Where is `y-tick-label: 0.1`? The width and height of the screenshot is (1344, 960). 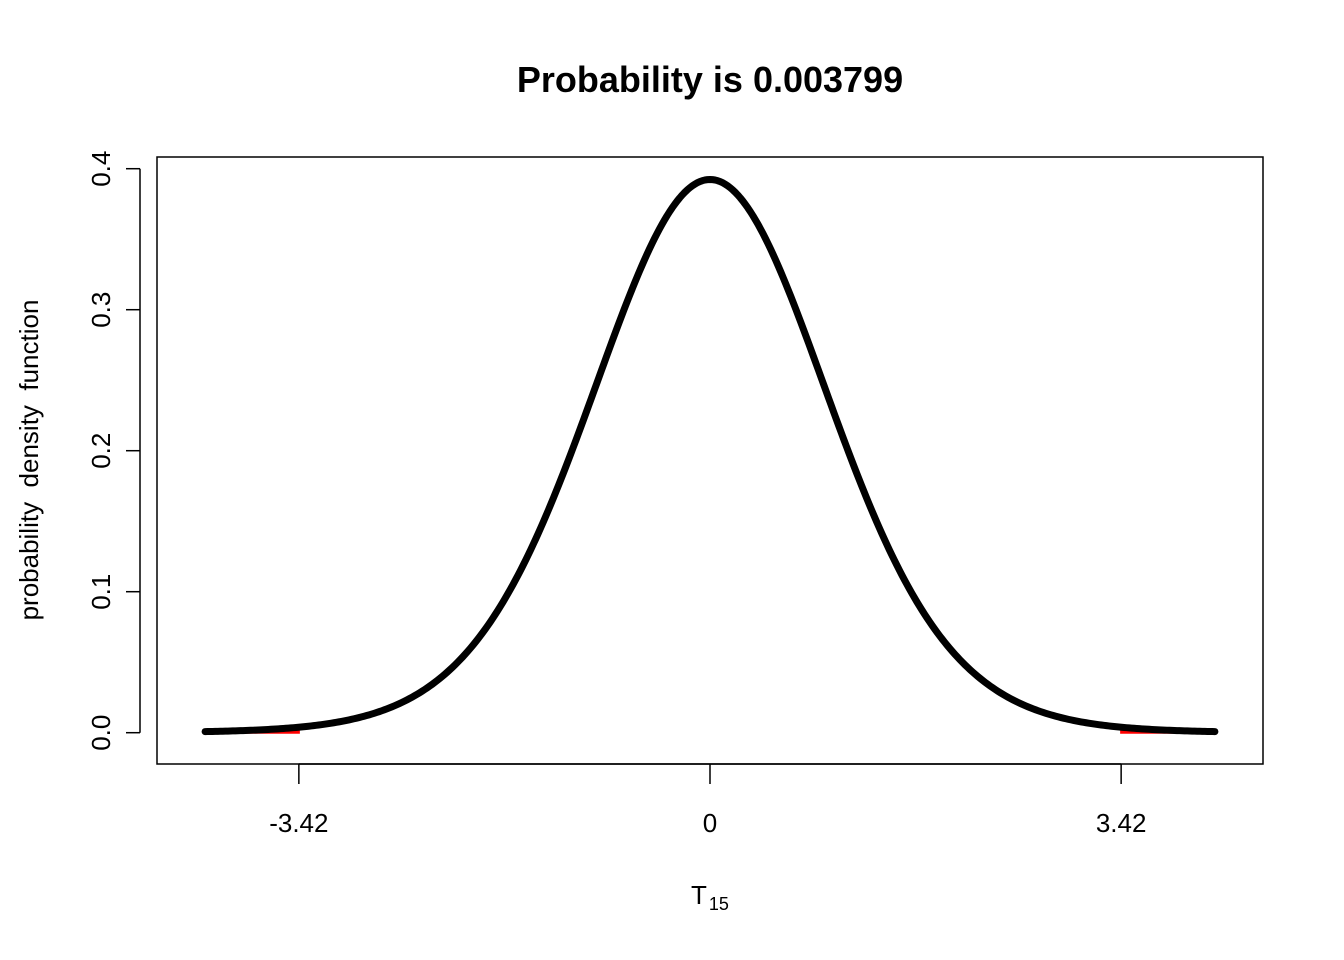 y-tick-label: 0.1 is located at coordinates (101, 592).